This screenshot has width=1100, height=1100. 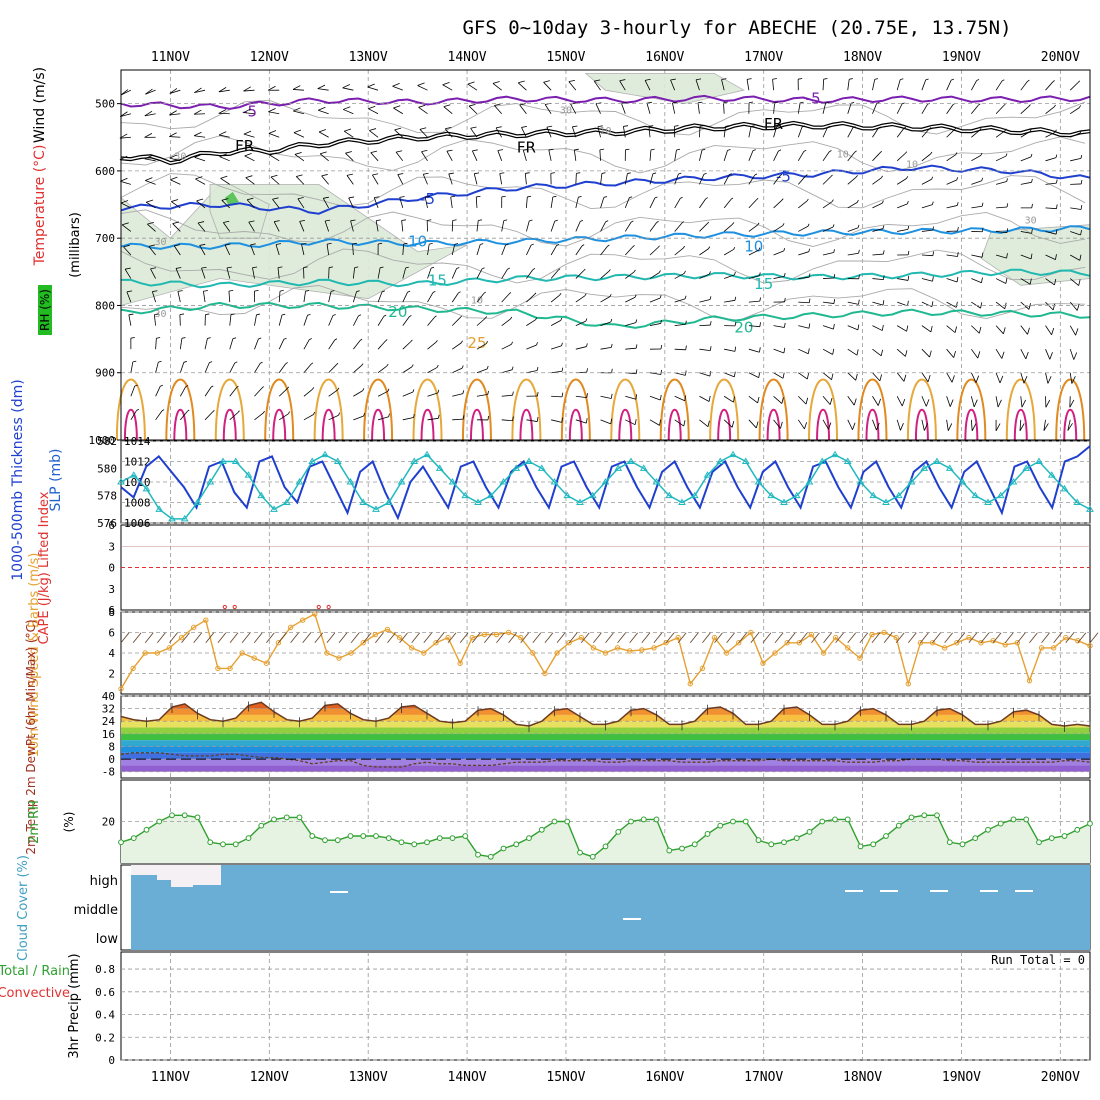 What do you see at coordinates (182, 876) in the screenshot?
I see `cloud-gap` at bounding box center [182, 876].